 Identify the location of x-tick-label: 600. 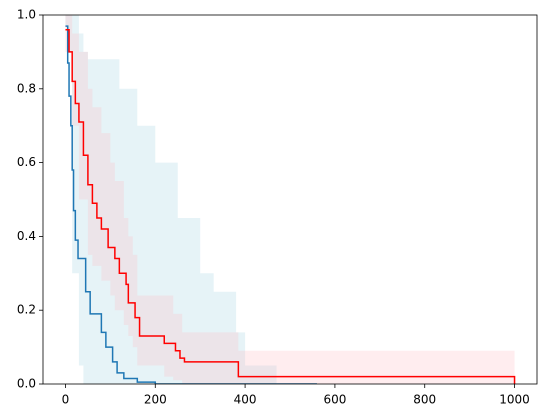
(334, 400).